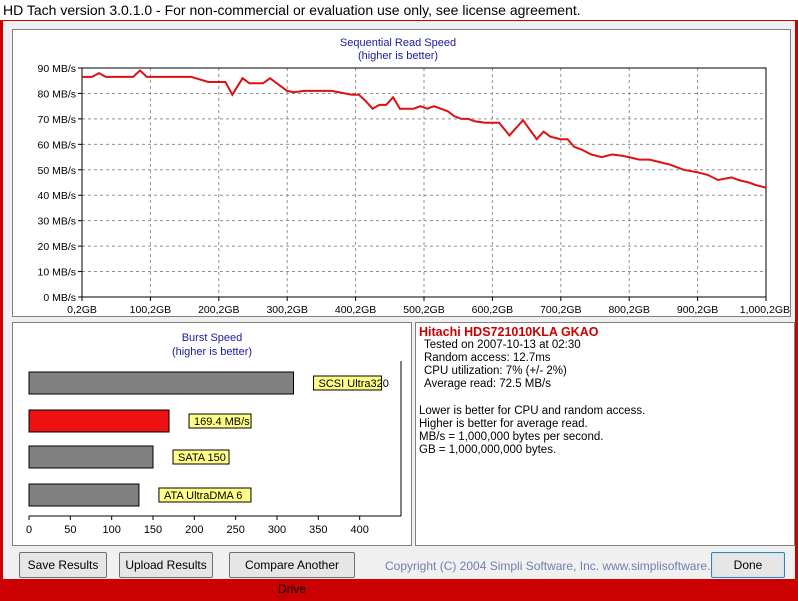 The image size is (798, 601). What do you see at coordinates (56, 171) in the screenshot?
I see `seq-y-tick-label: 50 MB/s` at bounding box center [56, 171].